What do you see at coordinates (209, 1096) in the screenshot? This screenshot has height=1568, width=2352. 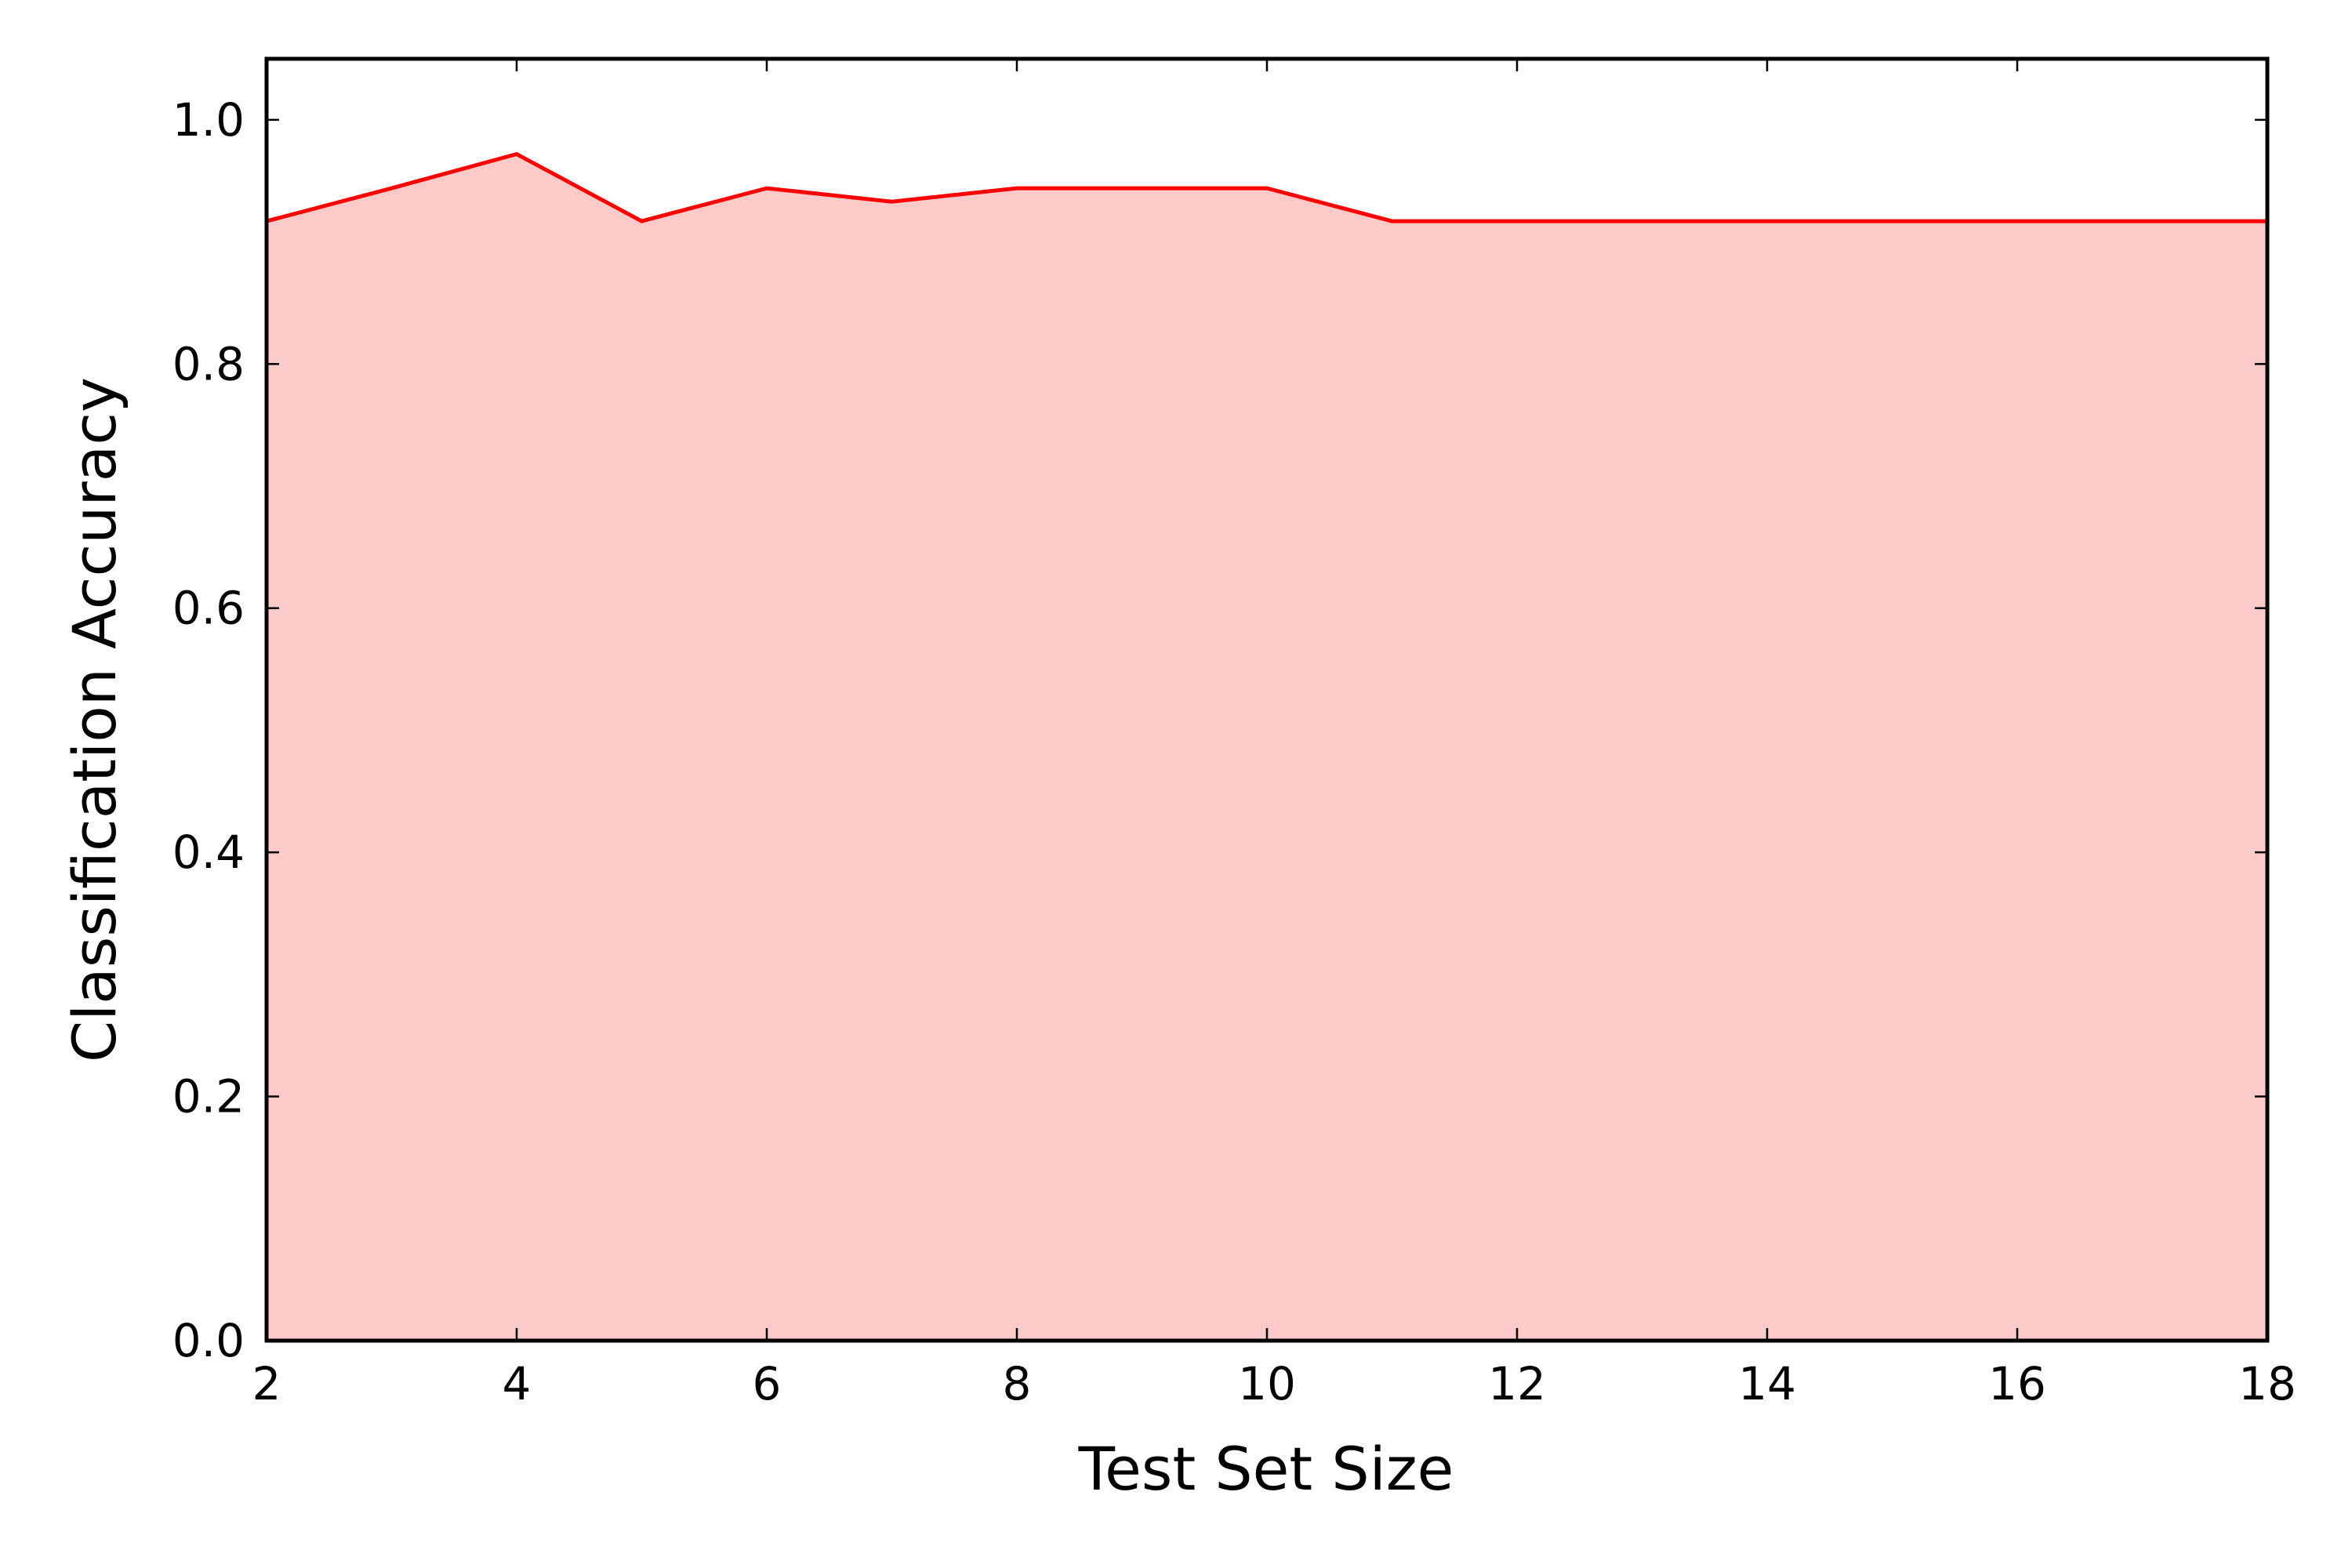 I see `y-tick-label: 0.2` at bounding box center [209, 1096].